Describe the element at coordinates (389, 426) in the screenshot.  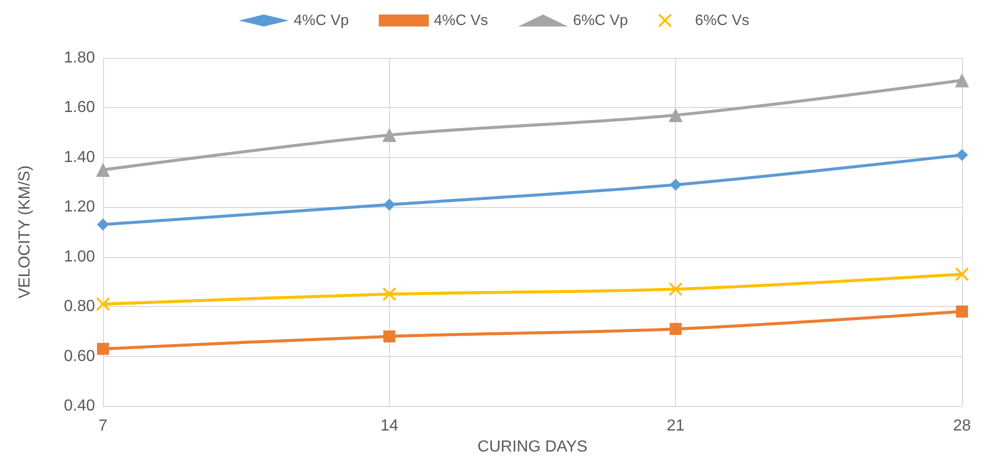
I see `x-tick-label: 14` at that location.